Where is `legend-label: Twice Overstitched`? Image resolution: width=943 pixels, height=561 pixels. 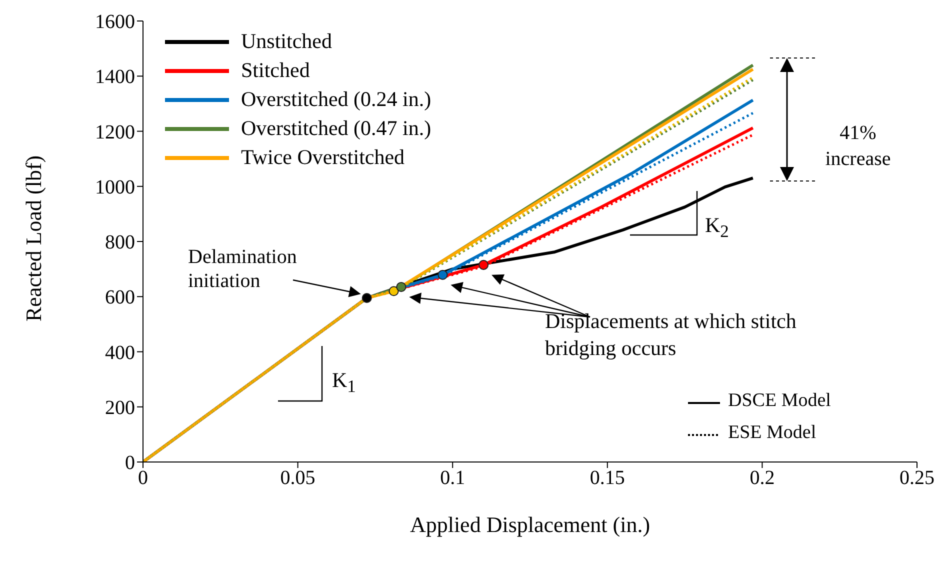 legend-label: Twice Overstitched is located at coordinates (323, 157).